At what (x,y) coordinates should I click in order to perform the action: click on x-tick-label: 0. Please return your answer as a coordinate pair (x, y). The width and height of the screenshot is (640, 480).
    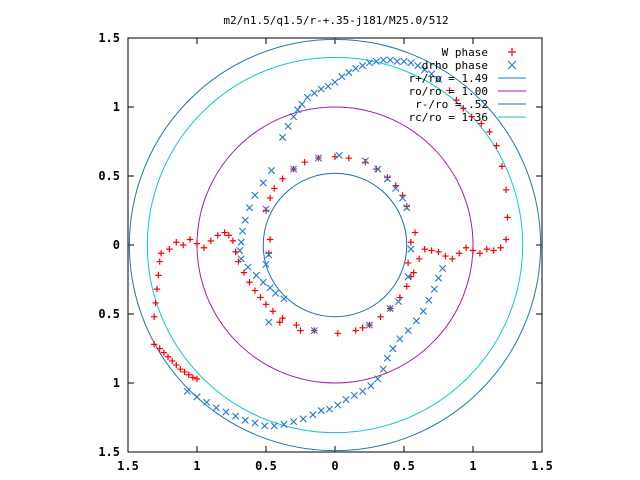
    Looking at the image, I should click on (334, 466).